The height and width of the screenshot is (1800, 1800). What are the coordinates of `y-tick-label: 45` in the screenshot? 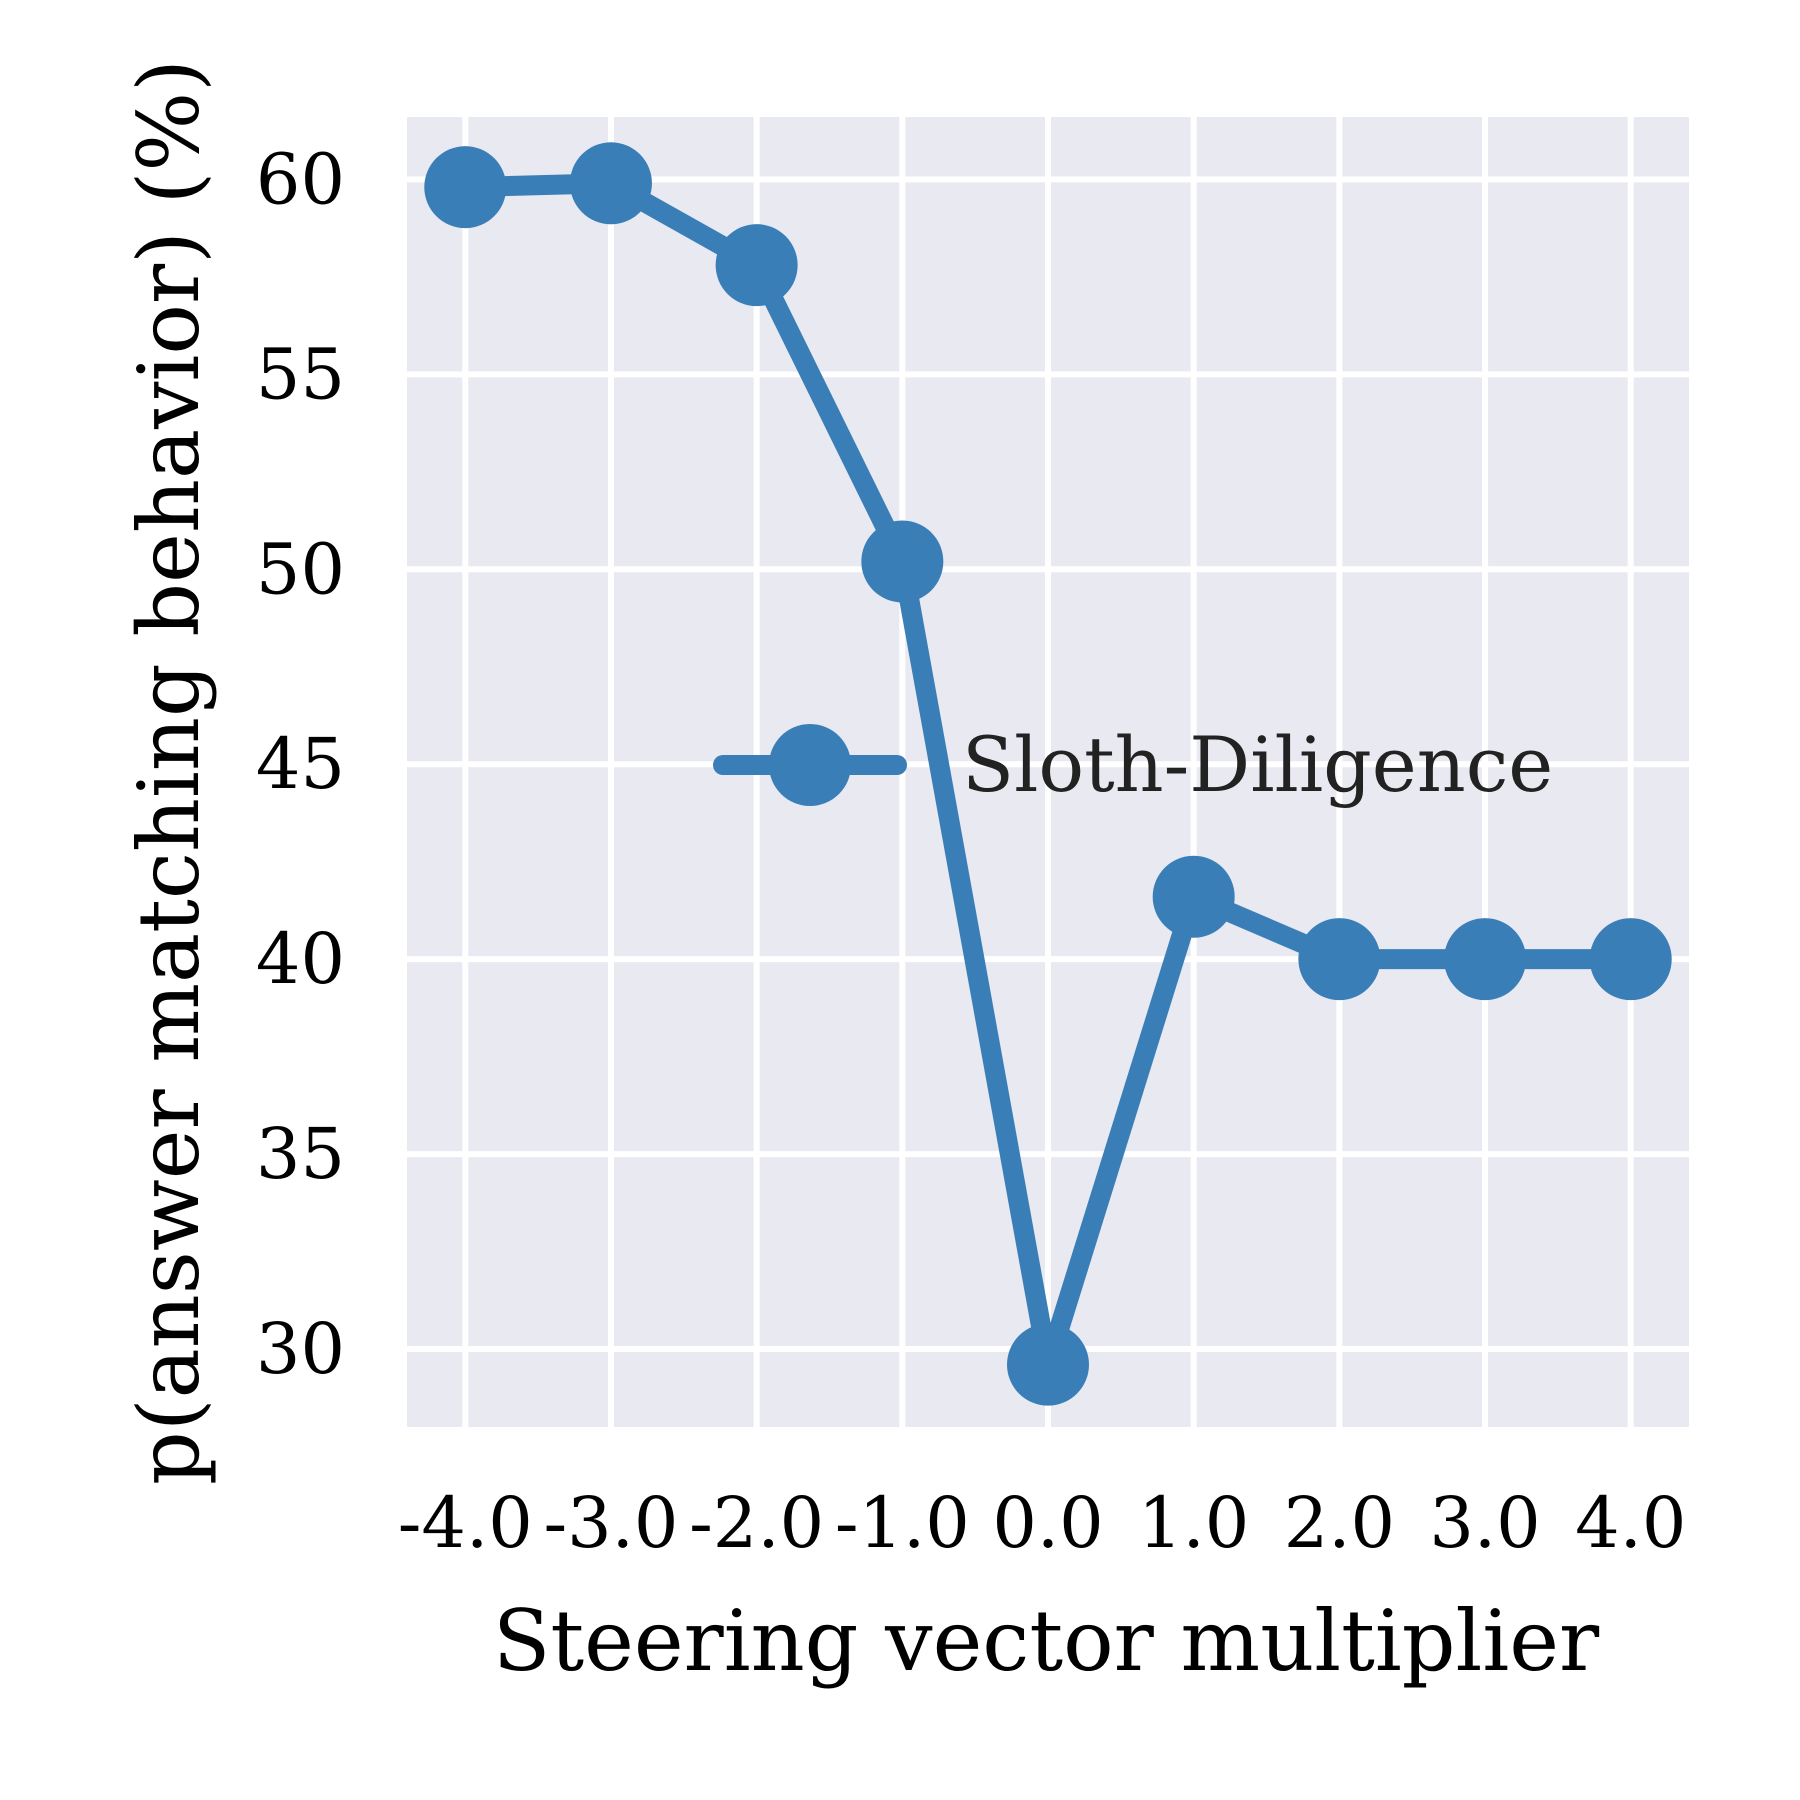 It's located at (300, 764).